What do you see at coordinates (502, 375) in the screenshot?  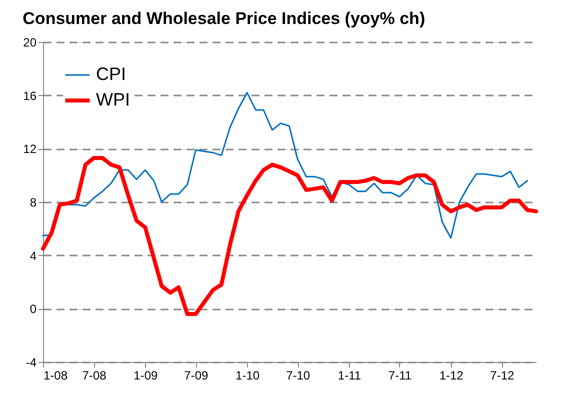 I see `x-tick-label: 7-12` at bounding box center [502, 375].